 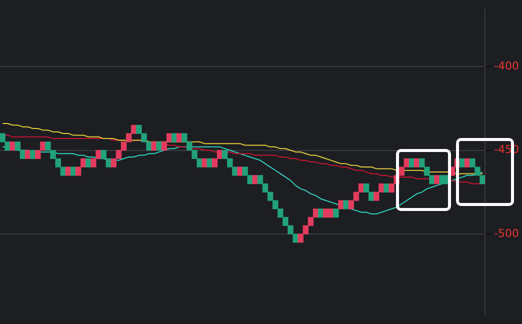 I want to click on y-tick-label: -400, so click(x=507, y=65).